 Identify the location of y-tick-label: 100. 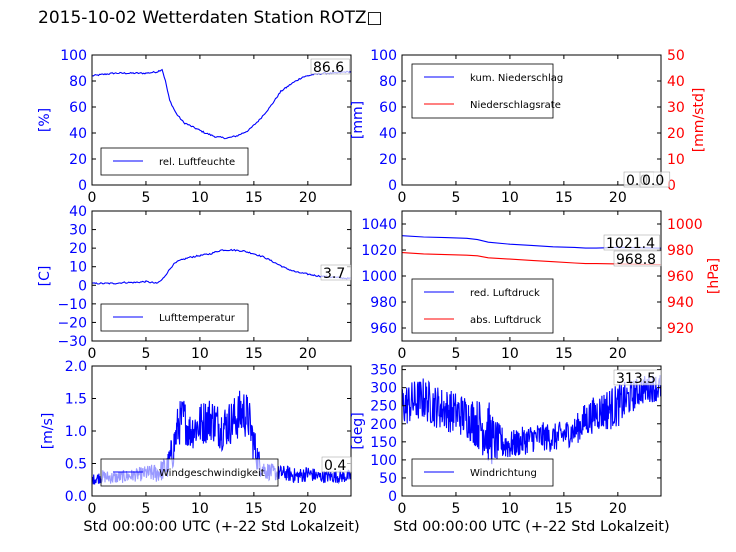
(383, 56).